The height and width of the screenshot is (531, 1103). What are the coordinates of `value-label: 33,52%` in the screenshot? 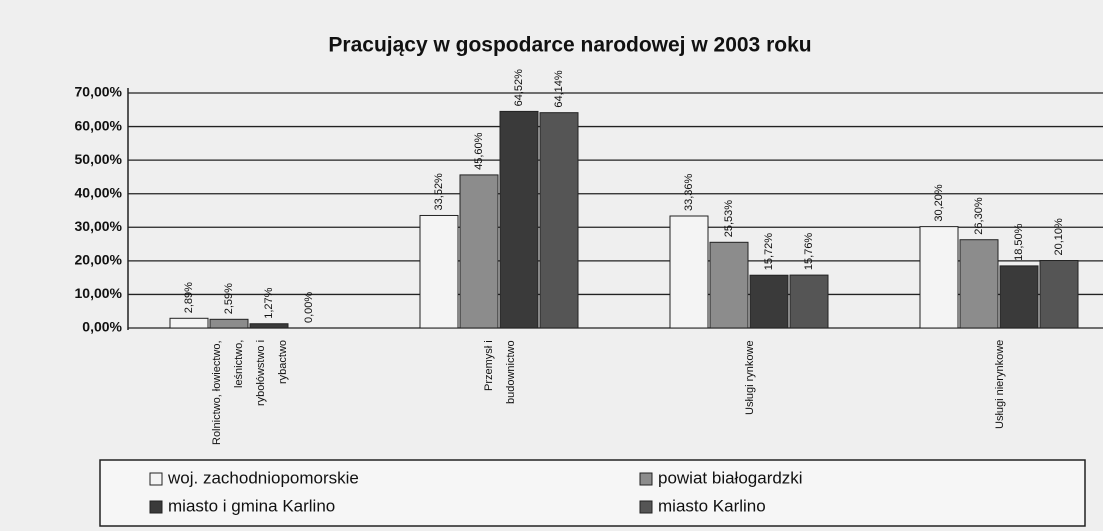 It's located at (439, 192).